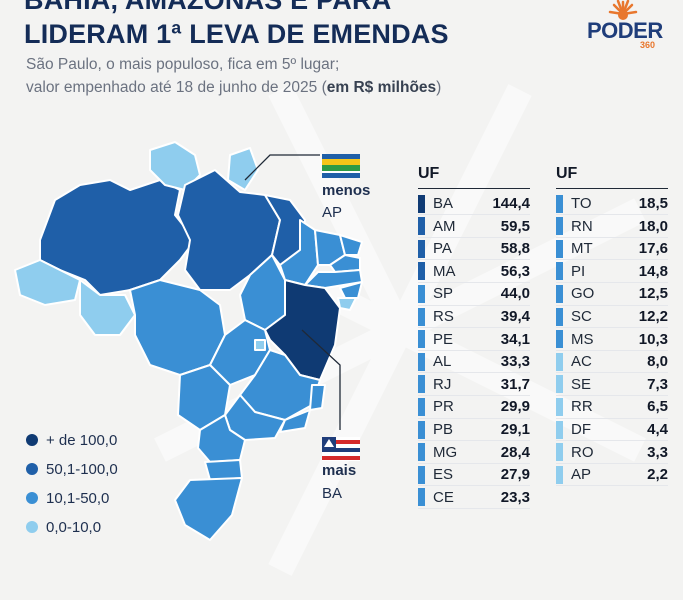 This screenshot has height=600, width=683. Describe the element at coordinates (515, 430) in the screenshot. I see `row-value: 29,1` at that location.